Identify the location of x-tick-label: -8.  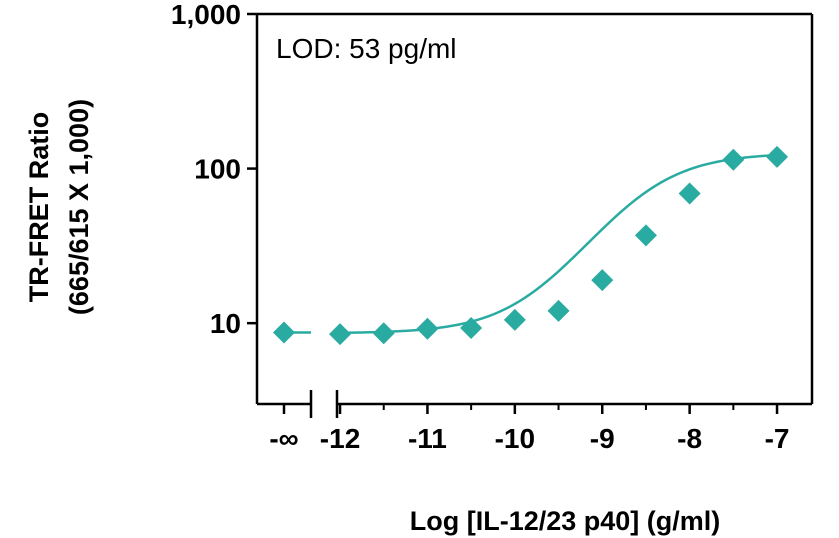
(689, 438).